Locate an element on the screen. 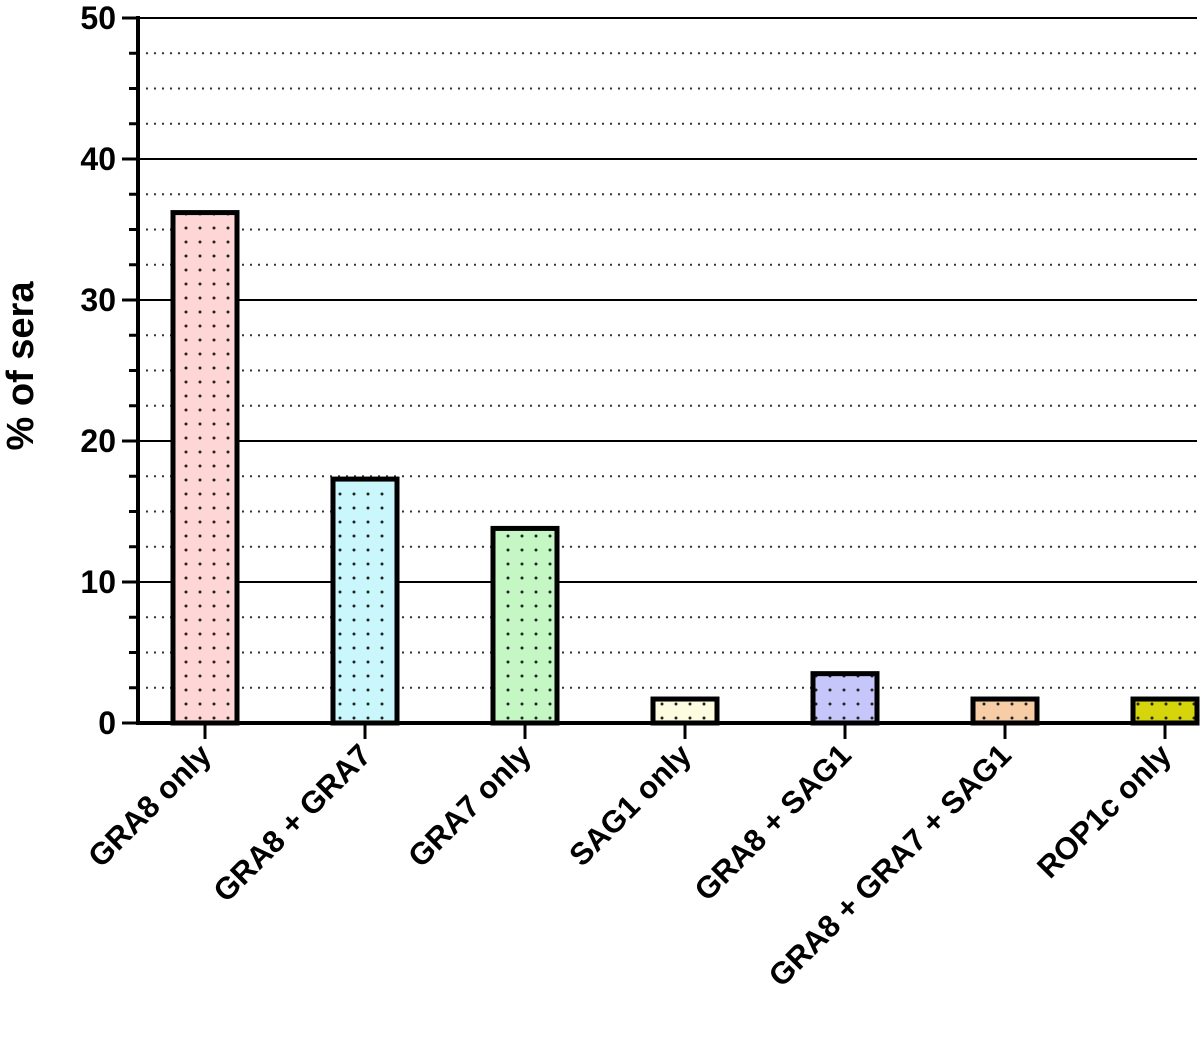  y-tick-label: 40 is located at coordinates (98, 159).